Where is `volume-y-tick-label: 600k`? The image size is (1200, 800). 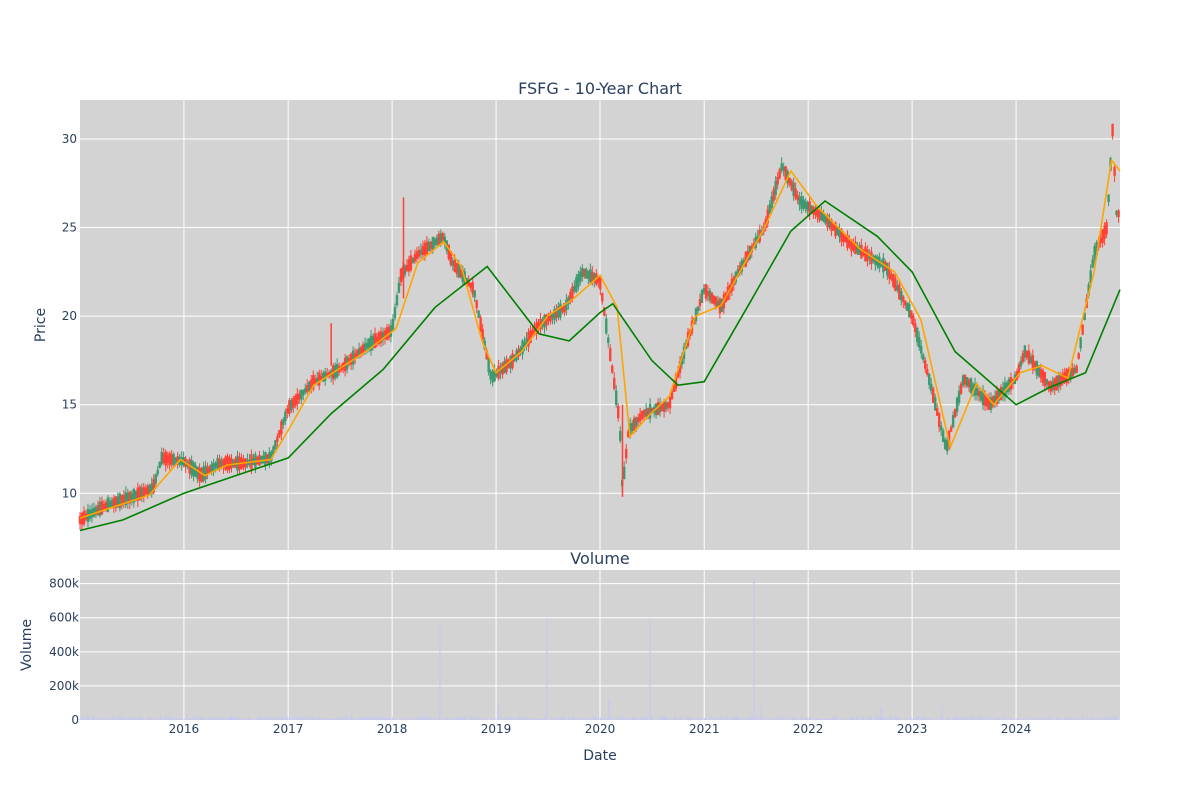 volume-y-tick-label: 600k is located at coordinates (64, 618).